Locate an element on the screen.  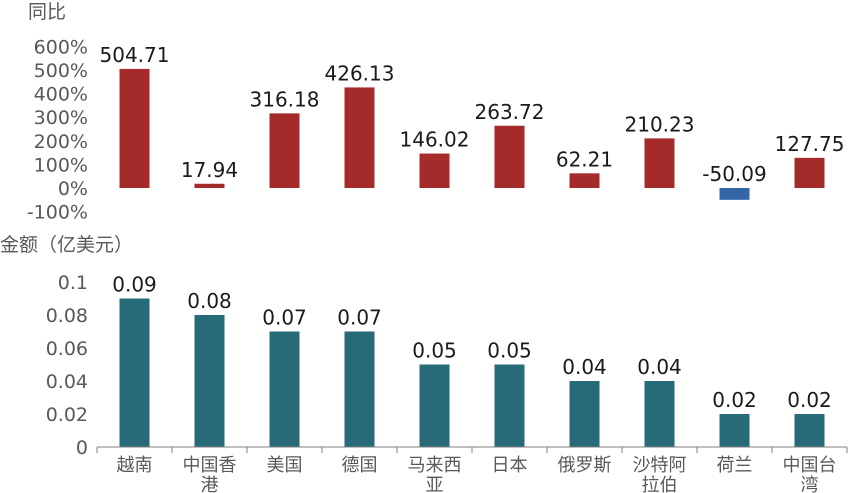
x-category-label-line: 日本 is located at coordinates (510, 465).